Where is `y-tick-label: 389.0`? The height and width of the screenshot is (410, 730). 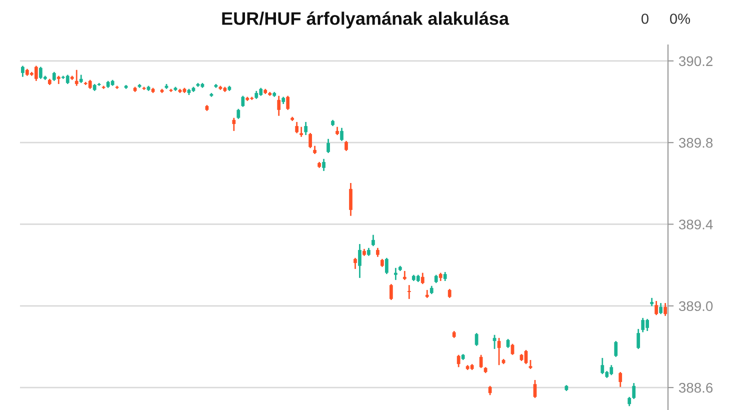 y-tick-label: 389.0 is located at coordinates (695, 306).